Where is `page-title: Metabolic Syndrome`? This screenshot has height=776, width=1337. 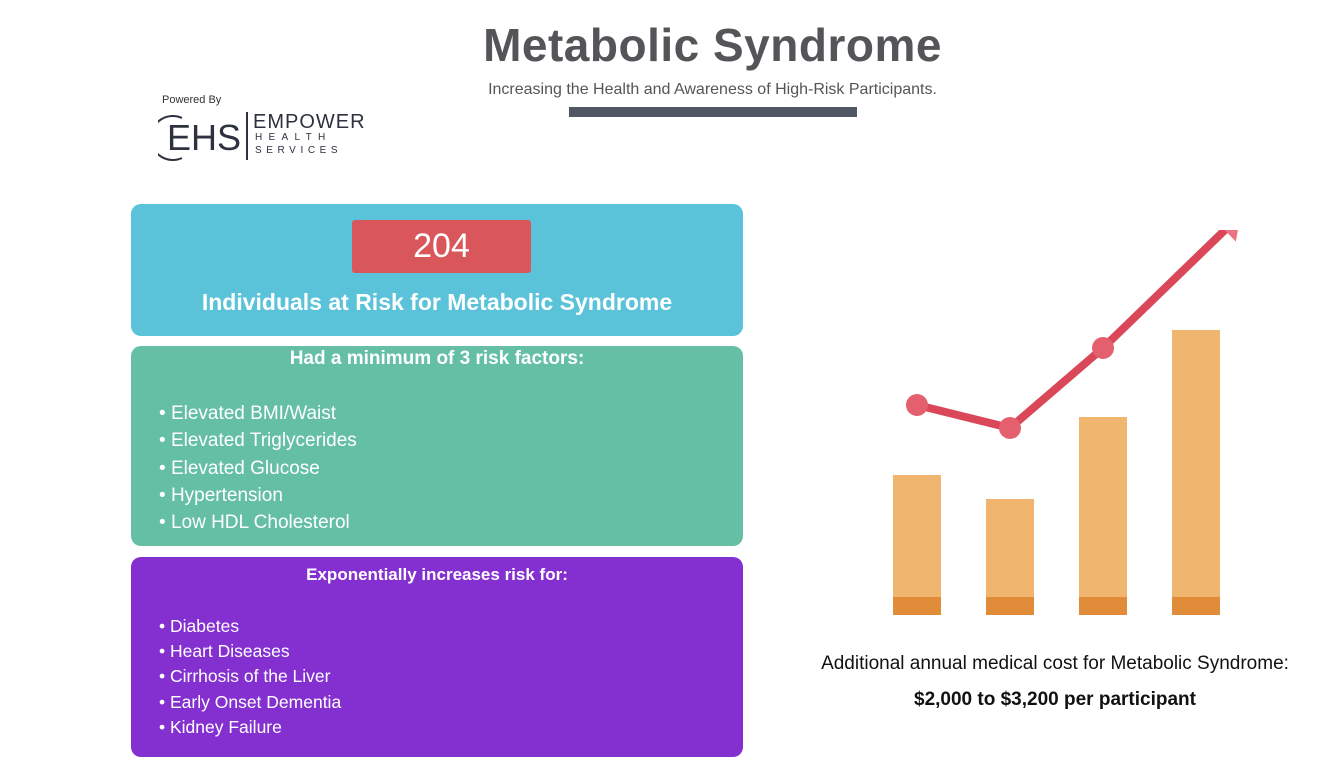 page-title: Metabolic Syndrome is located at coordinates (712, 45).